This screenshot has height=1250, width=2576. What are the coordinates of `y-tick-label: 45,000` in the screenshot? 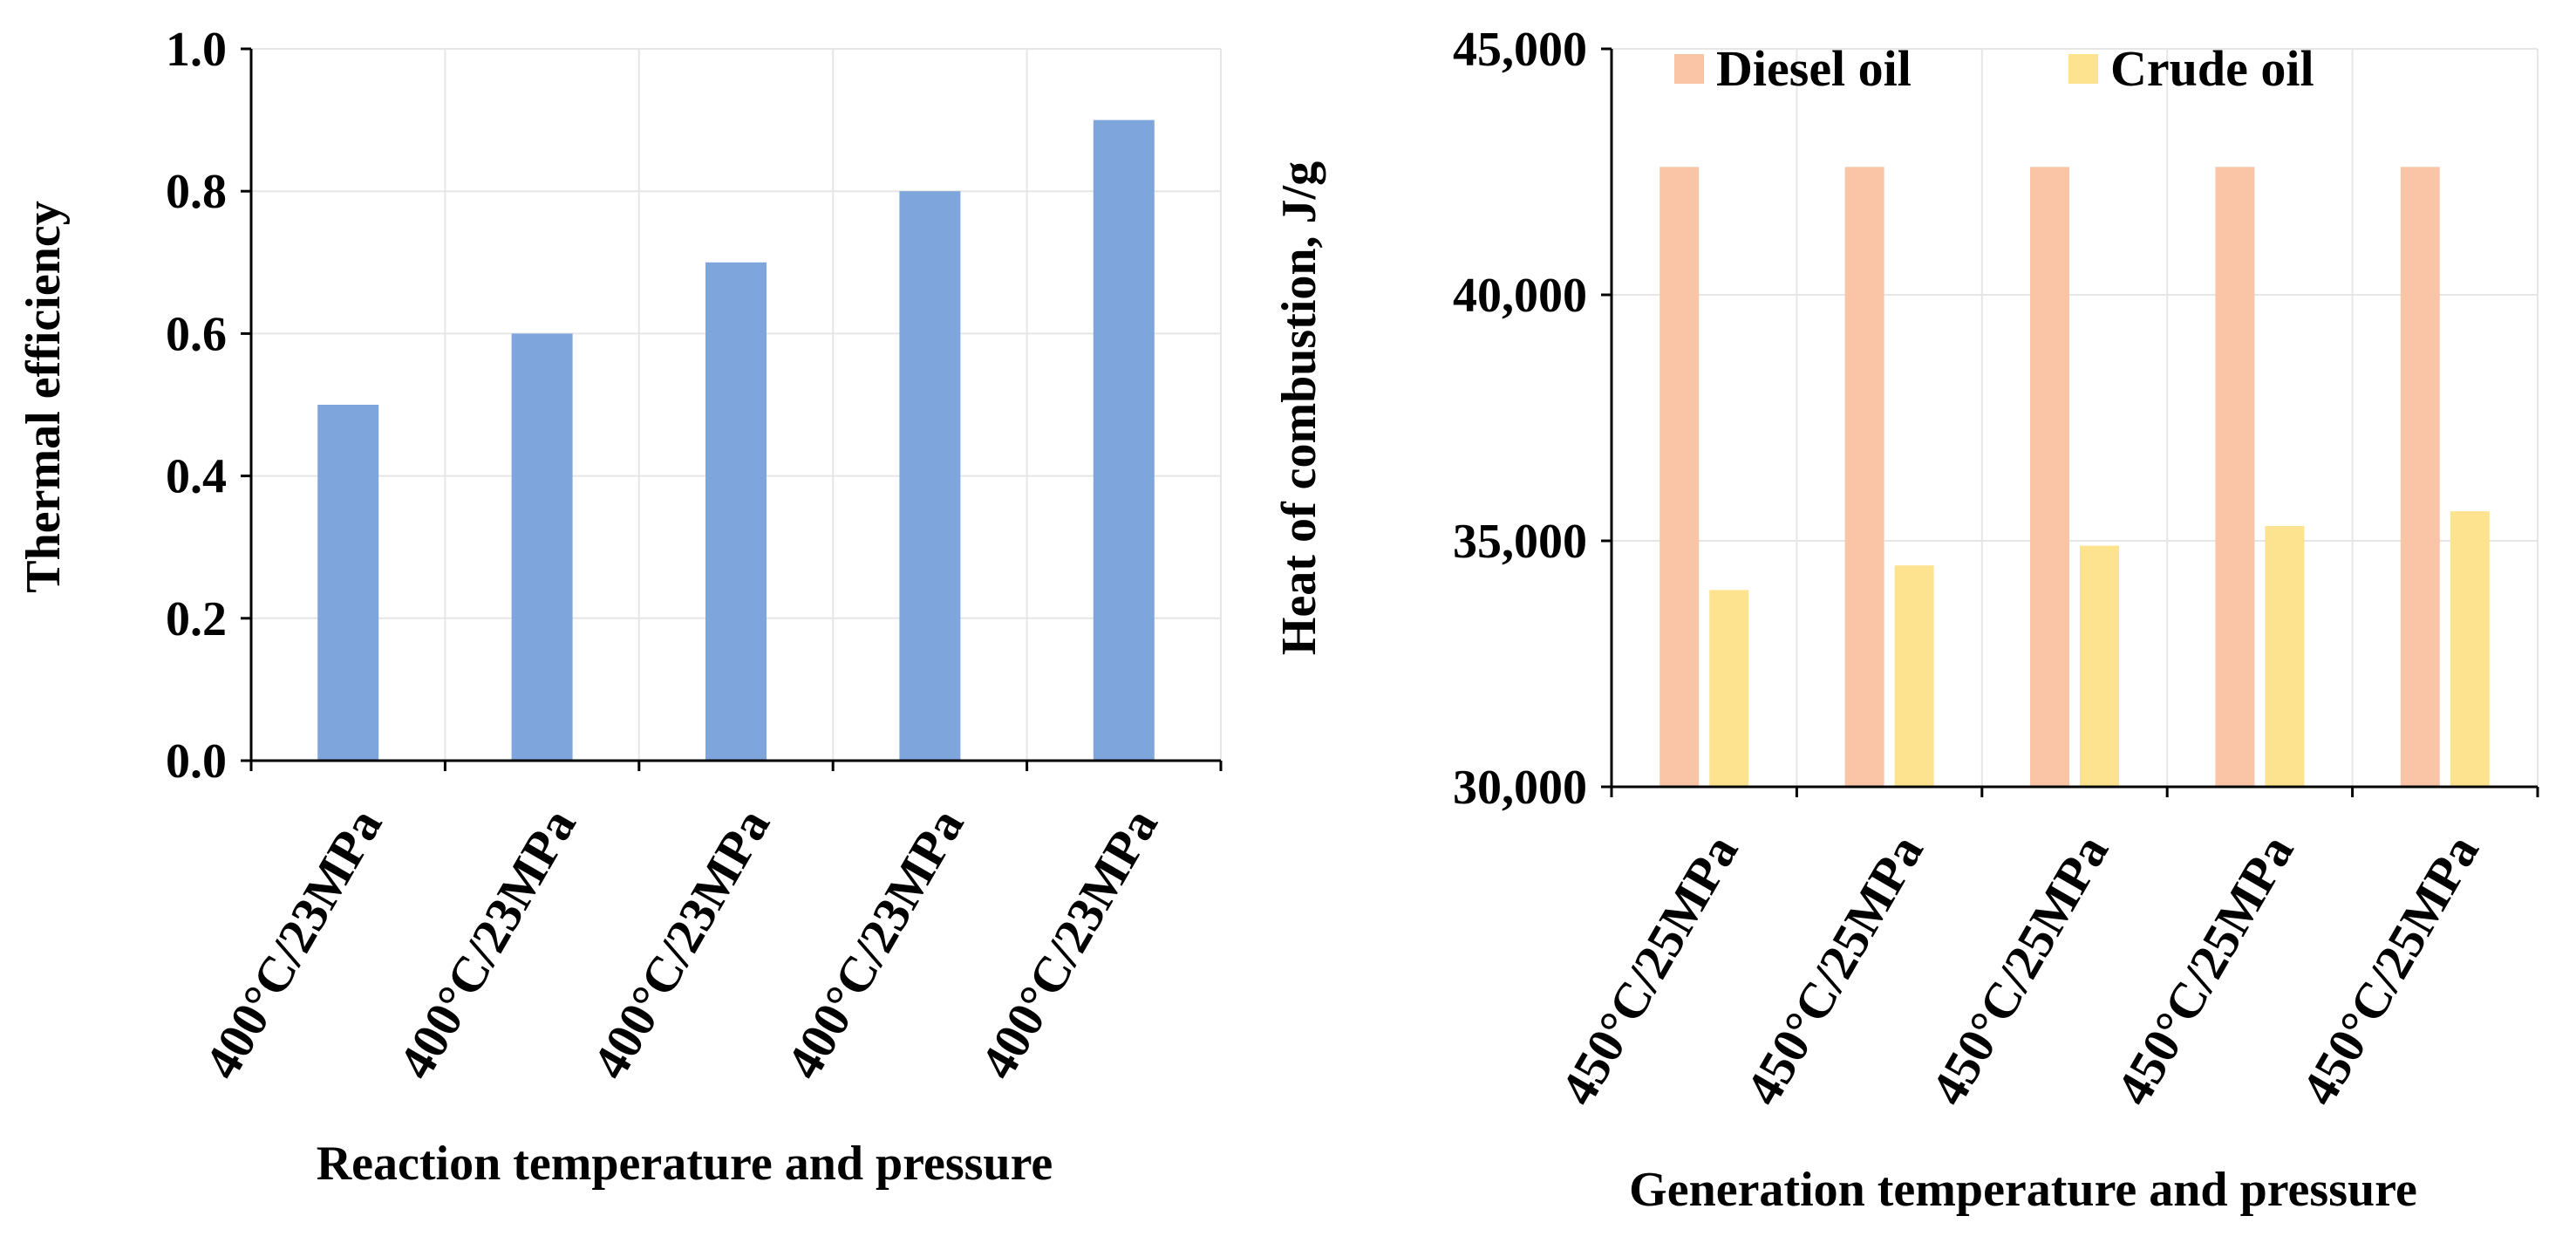 It's located at (1520, 50).